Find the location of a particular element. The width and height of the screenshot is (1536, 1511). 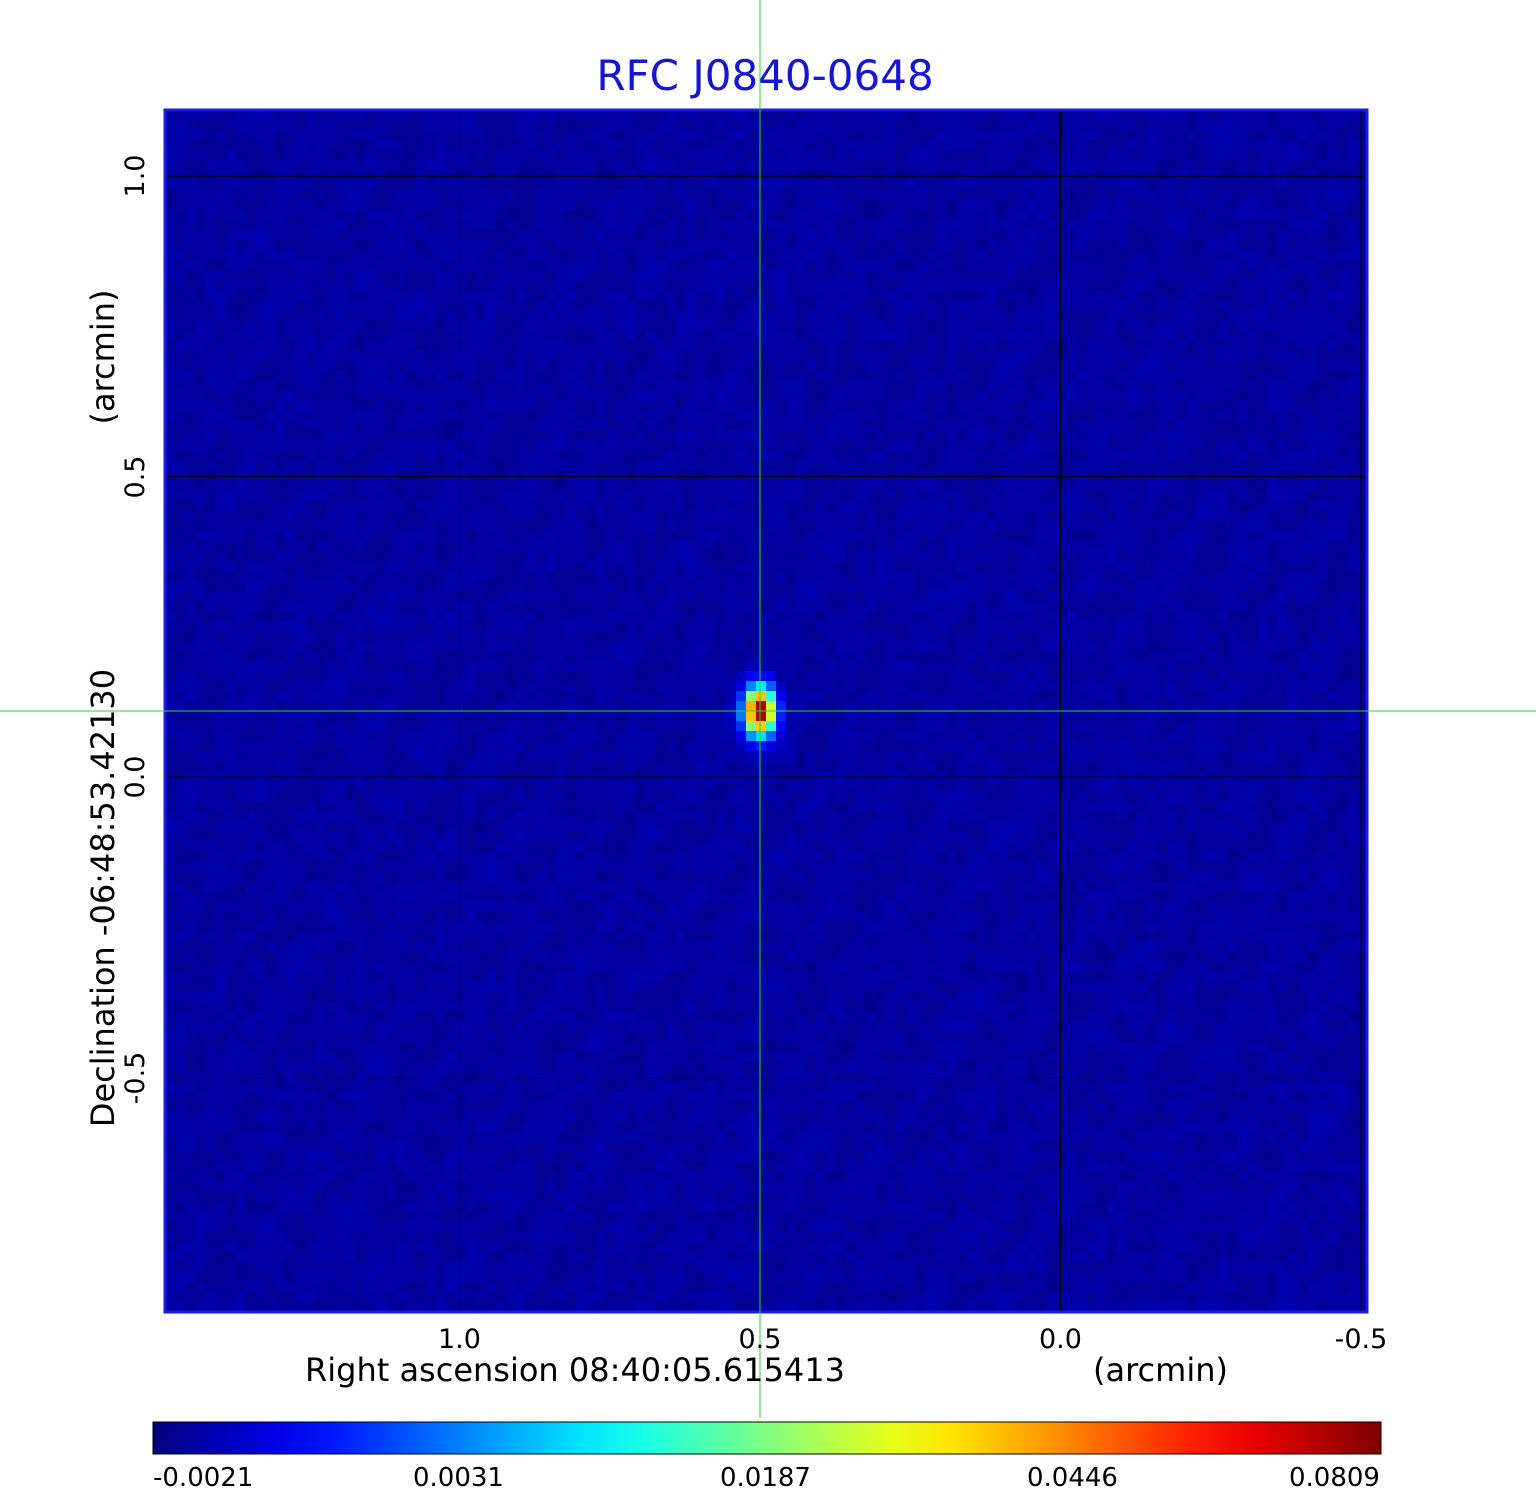

y-tick-label: 1.0 is located at coordinates (135, 176).